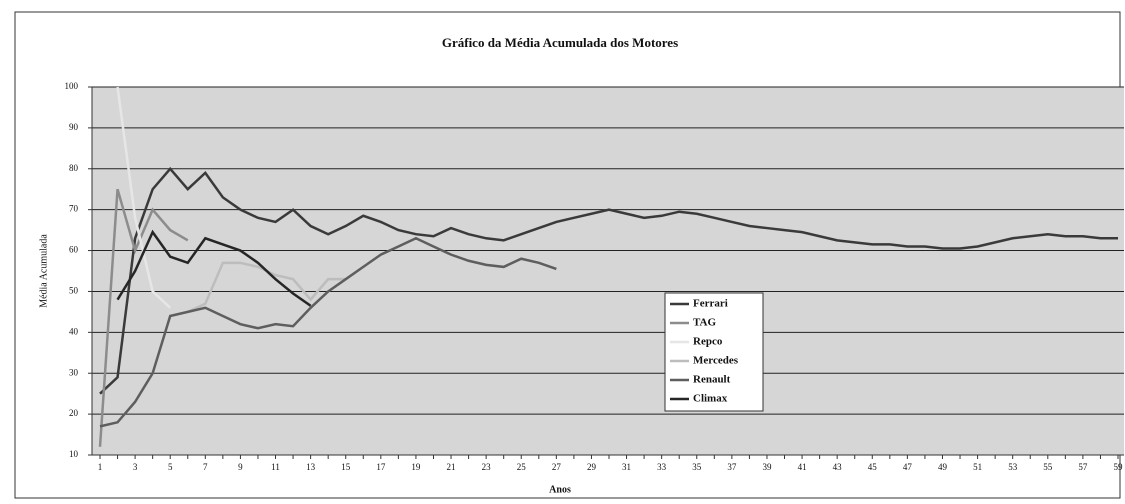  Describe the element at coordinates (662, 467) in the screenshot. I see `x-tick-label: 33` at that location.